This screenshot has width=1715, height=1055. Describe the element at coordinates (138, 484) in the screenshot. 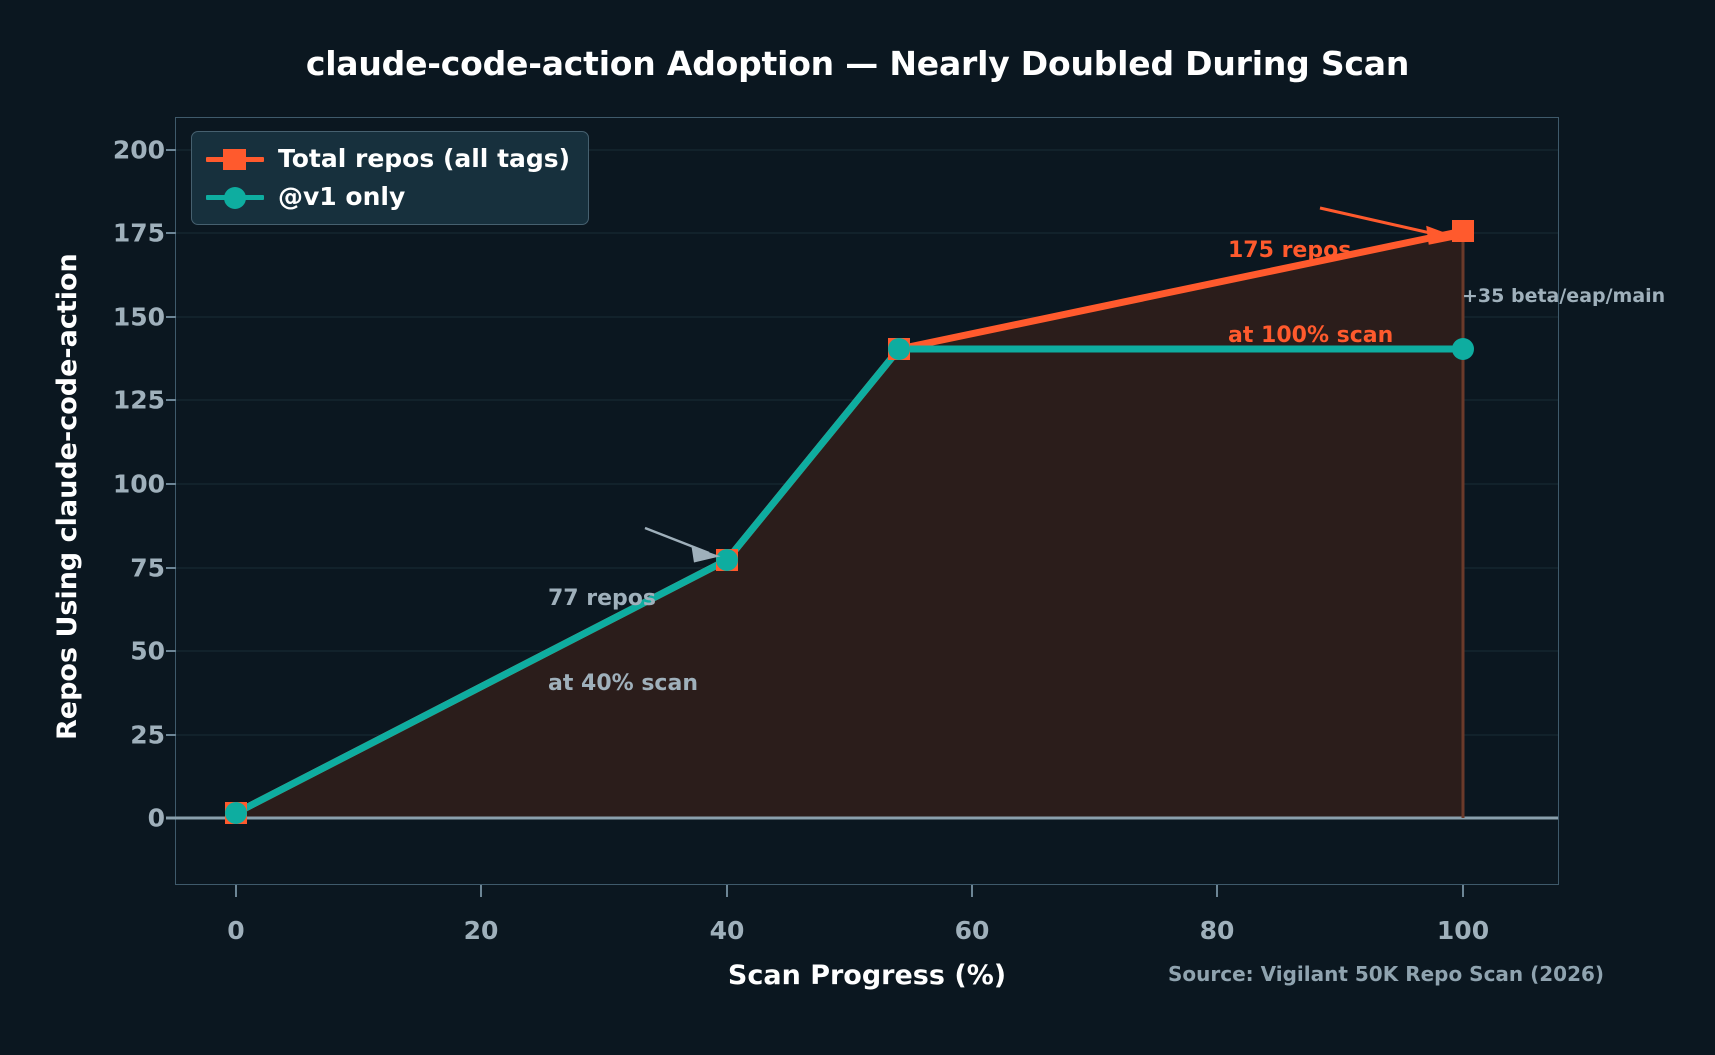

I see `y-tick-100: 100` at that location.